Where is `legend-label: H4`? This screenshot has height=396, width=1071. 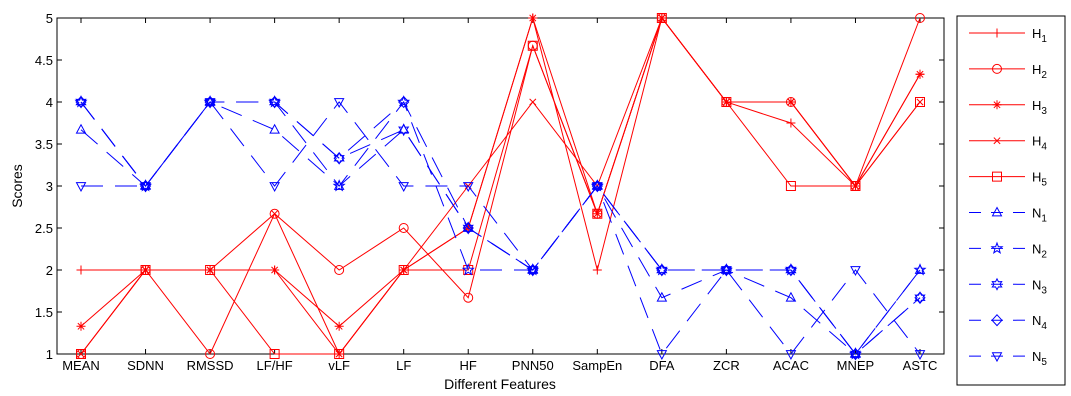
legend-label: H4 is located at coordinates (1039, 143).